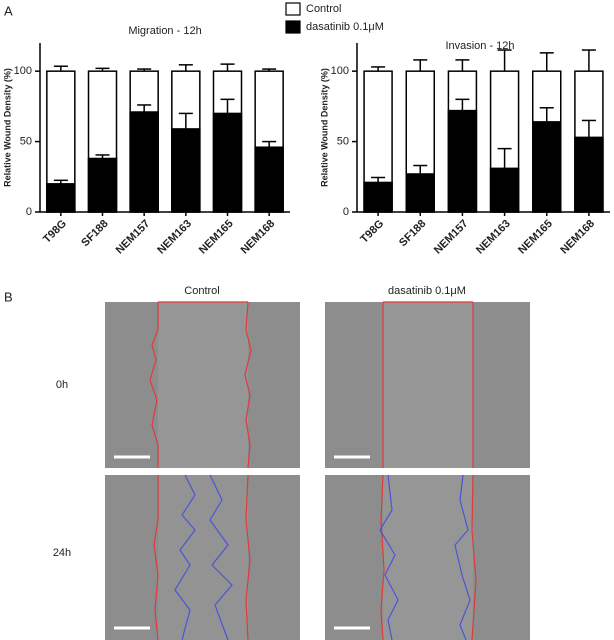  I want to click on chart-title: Invasion - 12h, so click(479, 46).